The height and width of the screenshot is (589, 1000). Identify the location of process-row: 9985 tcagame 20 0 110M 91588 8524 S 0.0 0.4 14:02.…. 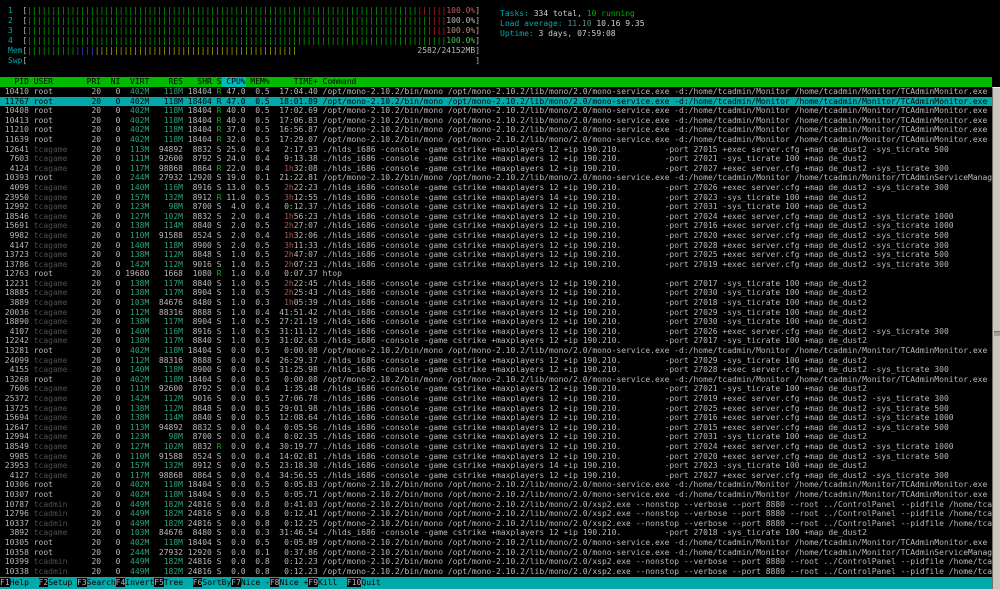
(496, 457).